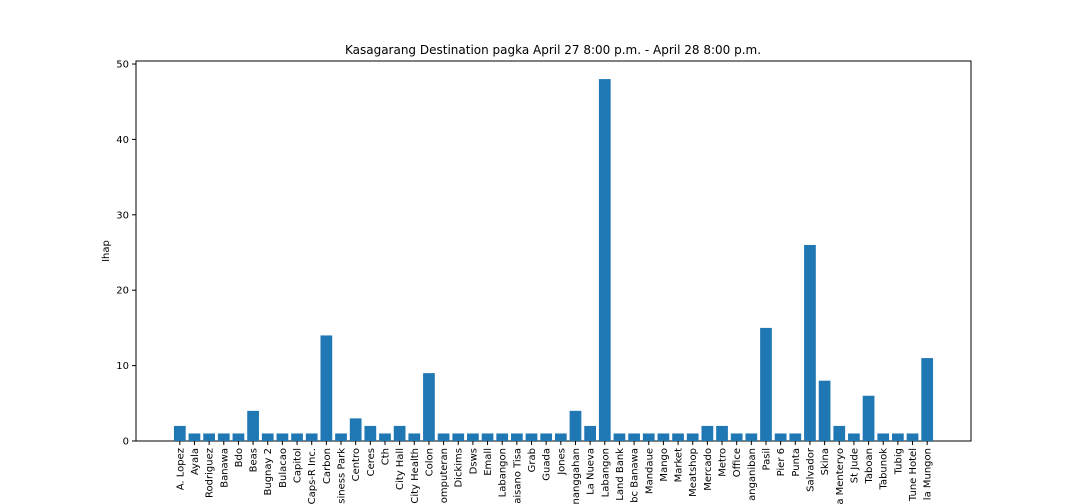 This screenshot has height=504, width=1080. What do you see at coordinates (224, 468) in the screenshot?
I see `x-tick-label: Banawa` at bounding box center [224, 468].